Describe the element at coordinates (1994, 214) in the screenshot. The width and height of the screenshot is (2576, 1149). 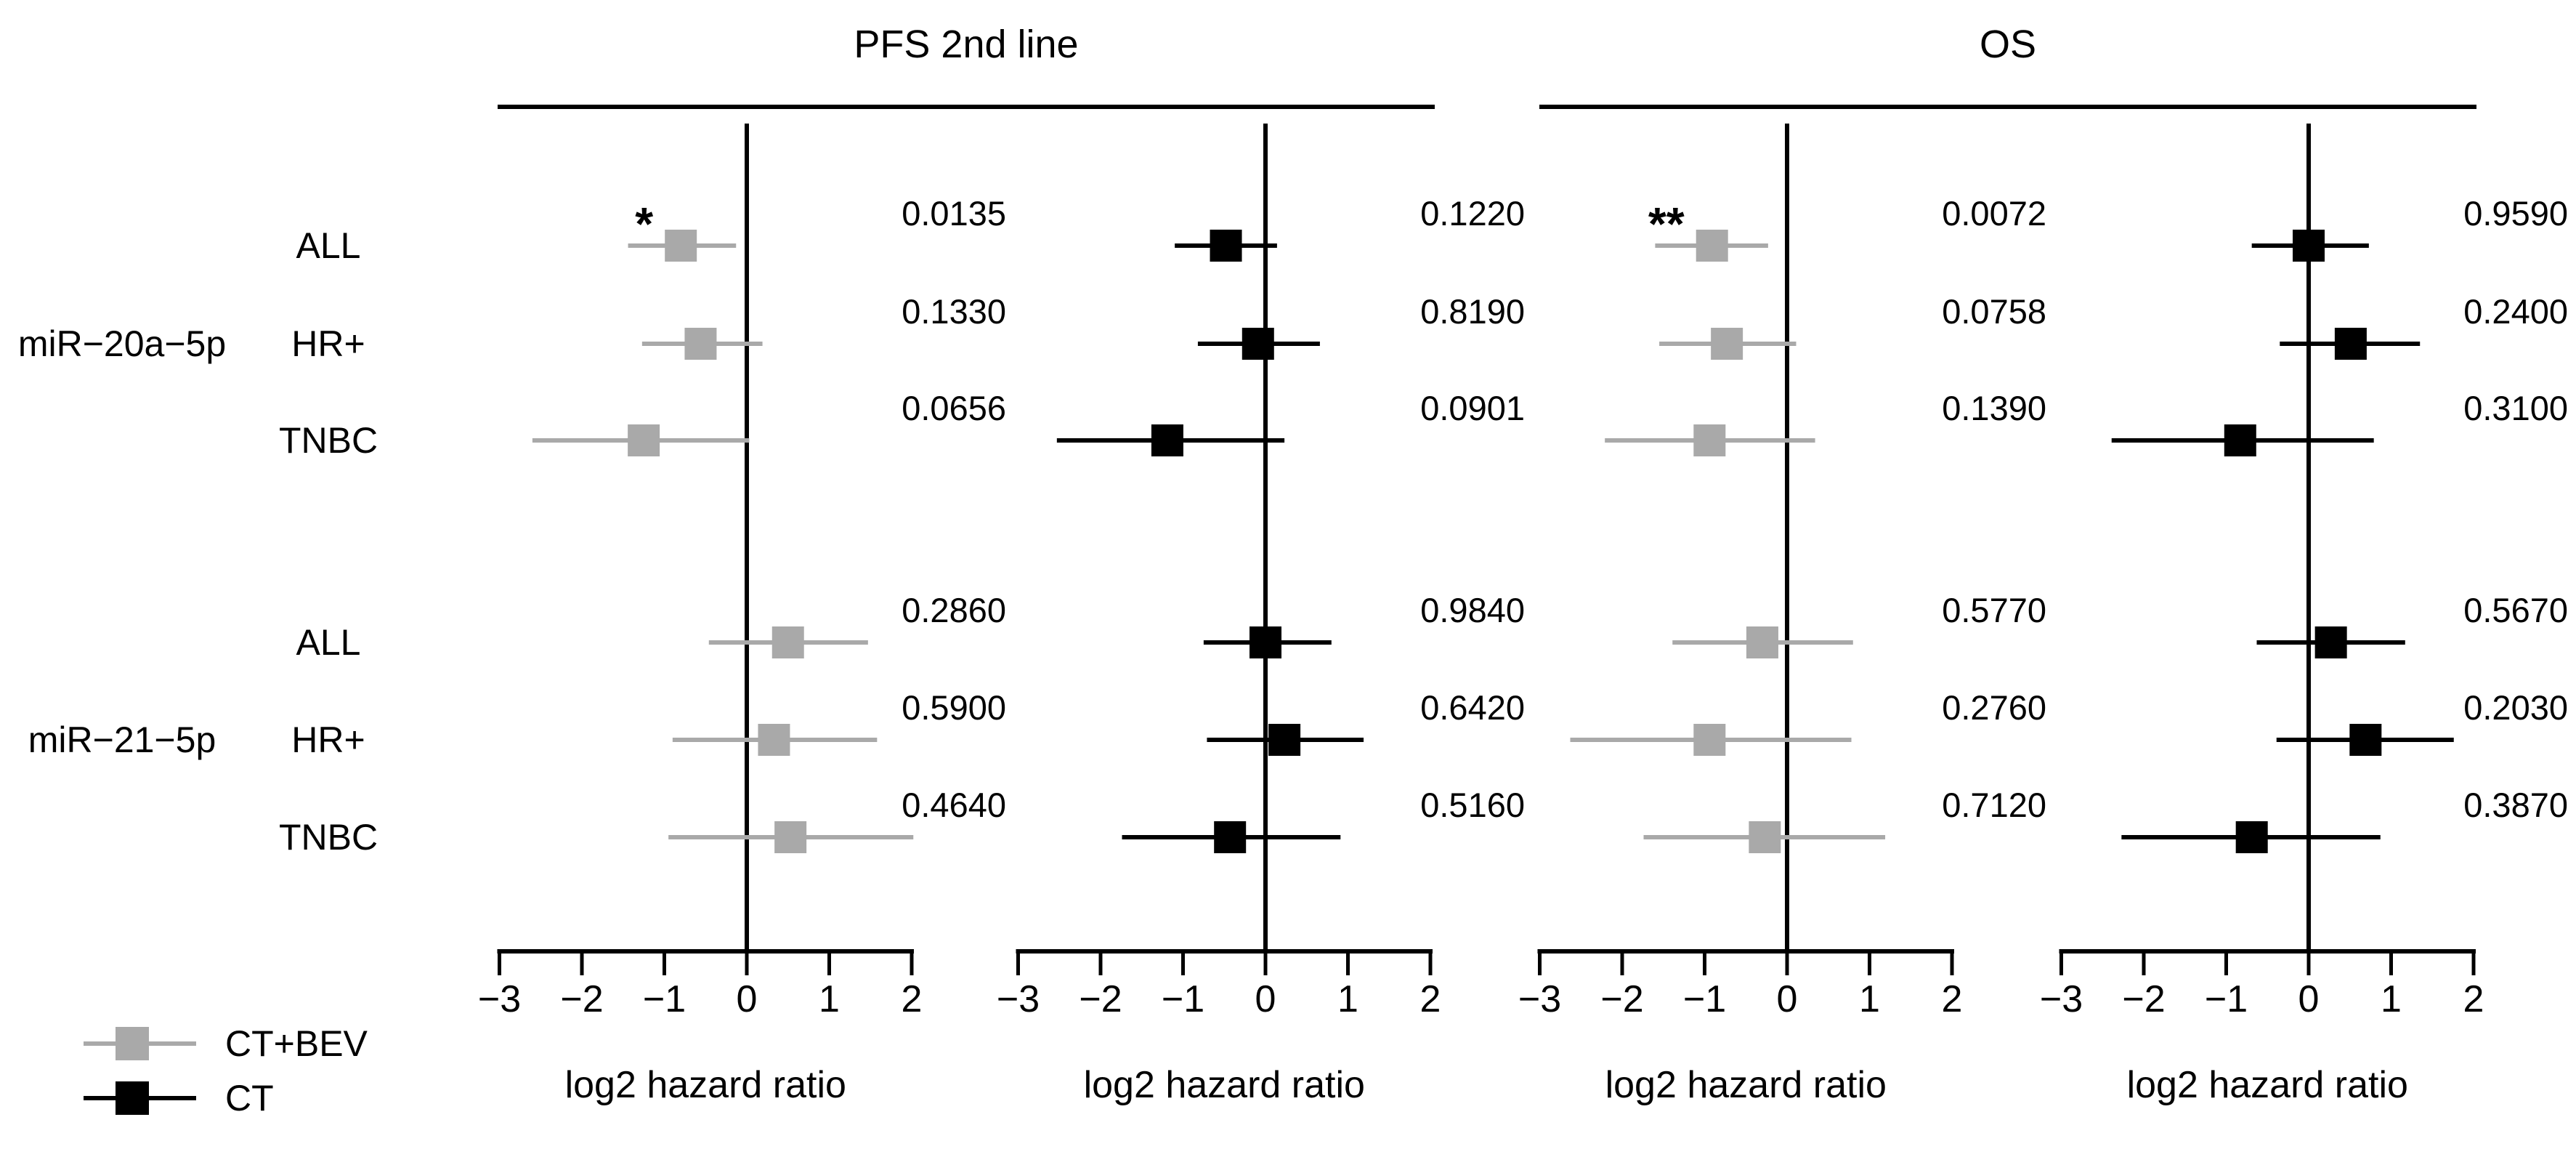
I see `p-value-label: 0.0072` at that location.